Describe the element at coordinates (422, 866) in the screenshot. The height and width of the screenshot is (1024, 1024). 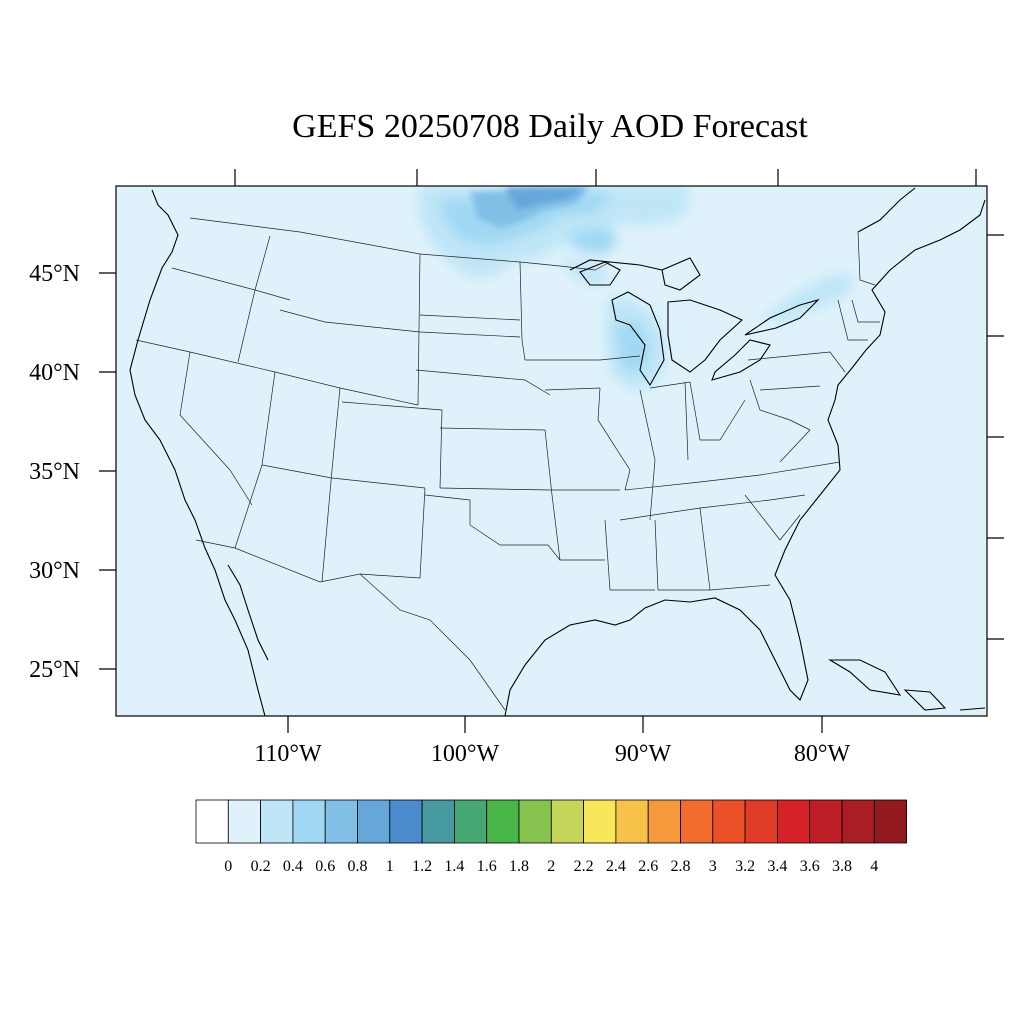
I see `colorbar-label: 1.2` at that location.